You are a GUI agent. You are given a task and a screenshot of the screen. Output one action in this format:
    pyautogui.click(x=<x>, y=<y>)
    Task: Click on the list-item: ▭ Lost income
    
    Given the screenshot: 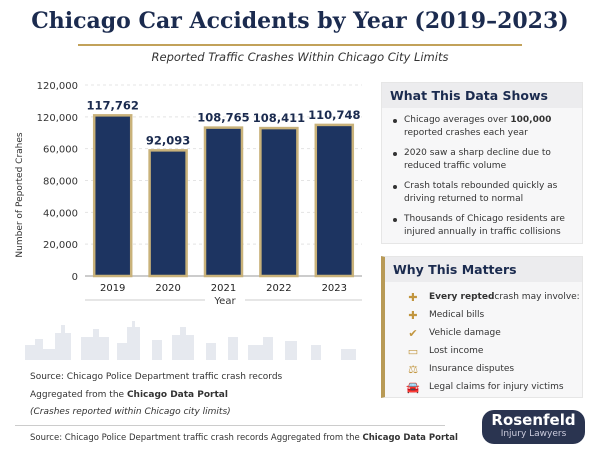 What is the action you would take?
    pyautogui.click(x=483, y=351)
    